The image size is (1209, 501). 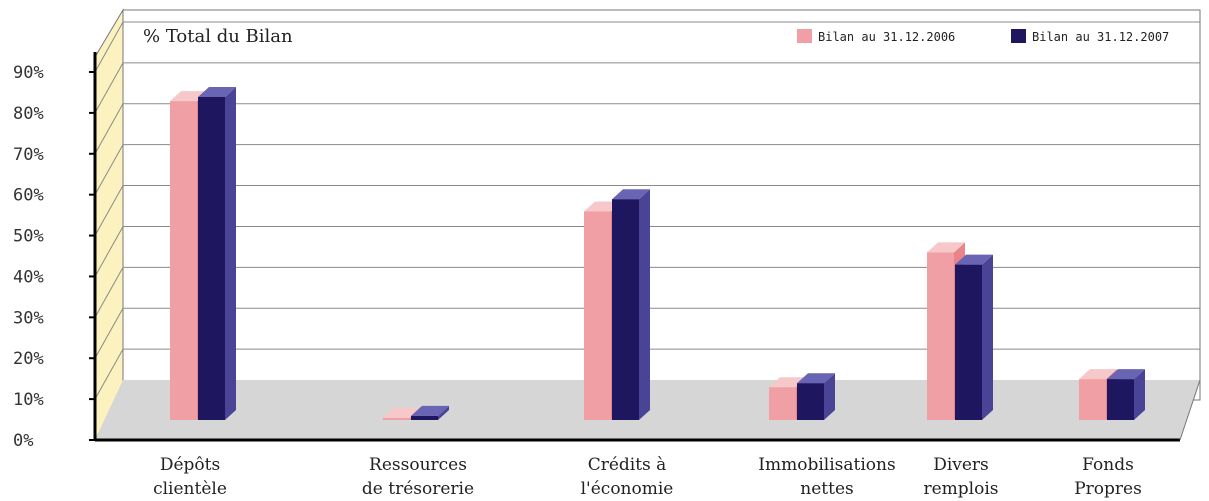 I want to click on x-tick-label: Dépôts clientèle, so click(x=190, y=477).